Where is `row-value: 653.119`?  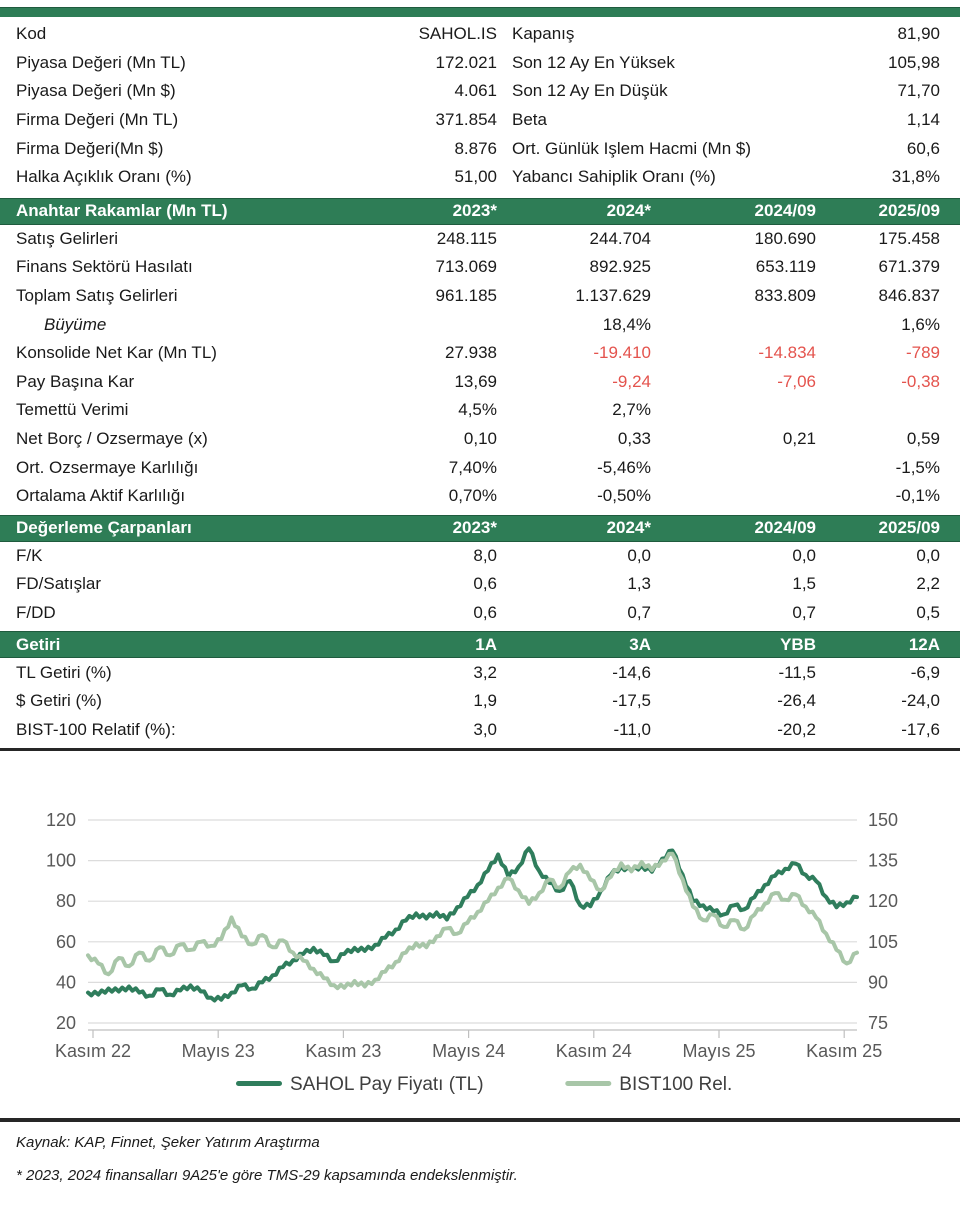
row-value: 653.119 is located at coordinates (785, 267).